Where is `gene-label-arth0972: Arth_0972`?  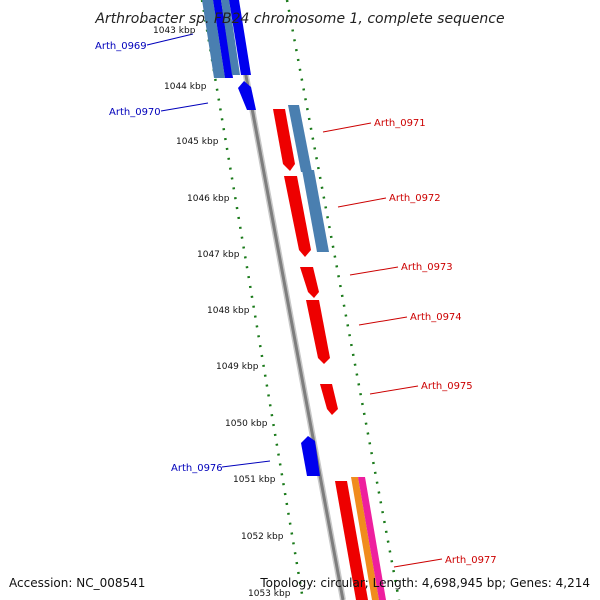
gene-label-arth0972: Arth_0972 is located at coordinates (415, 198).